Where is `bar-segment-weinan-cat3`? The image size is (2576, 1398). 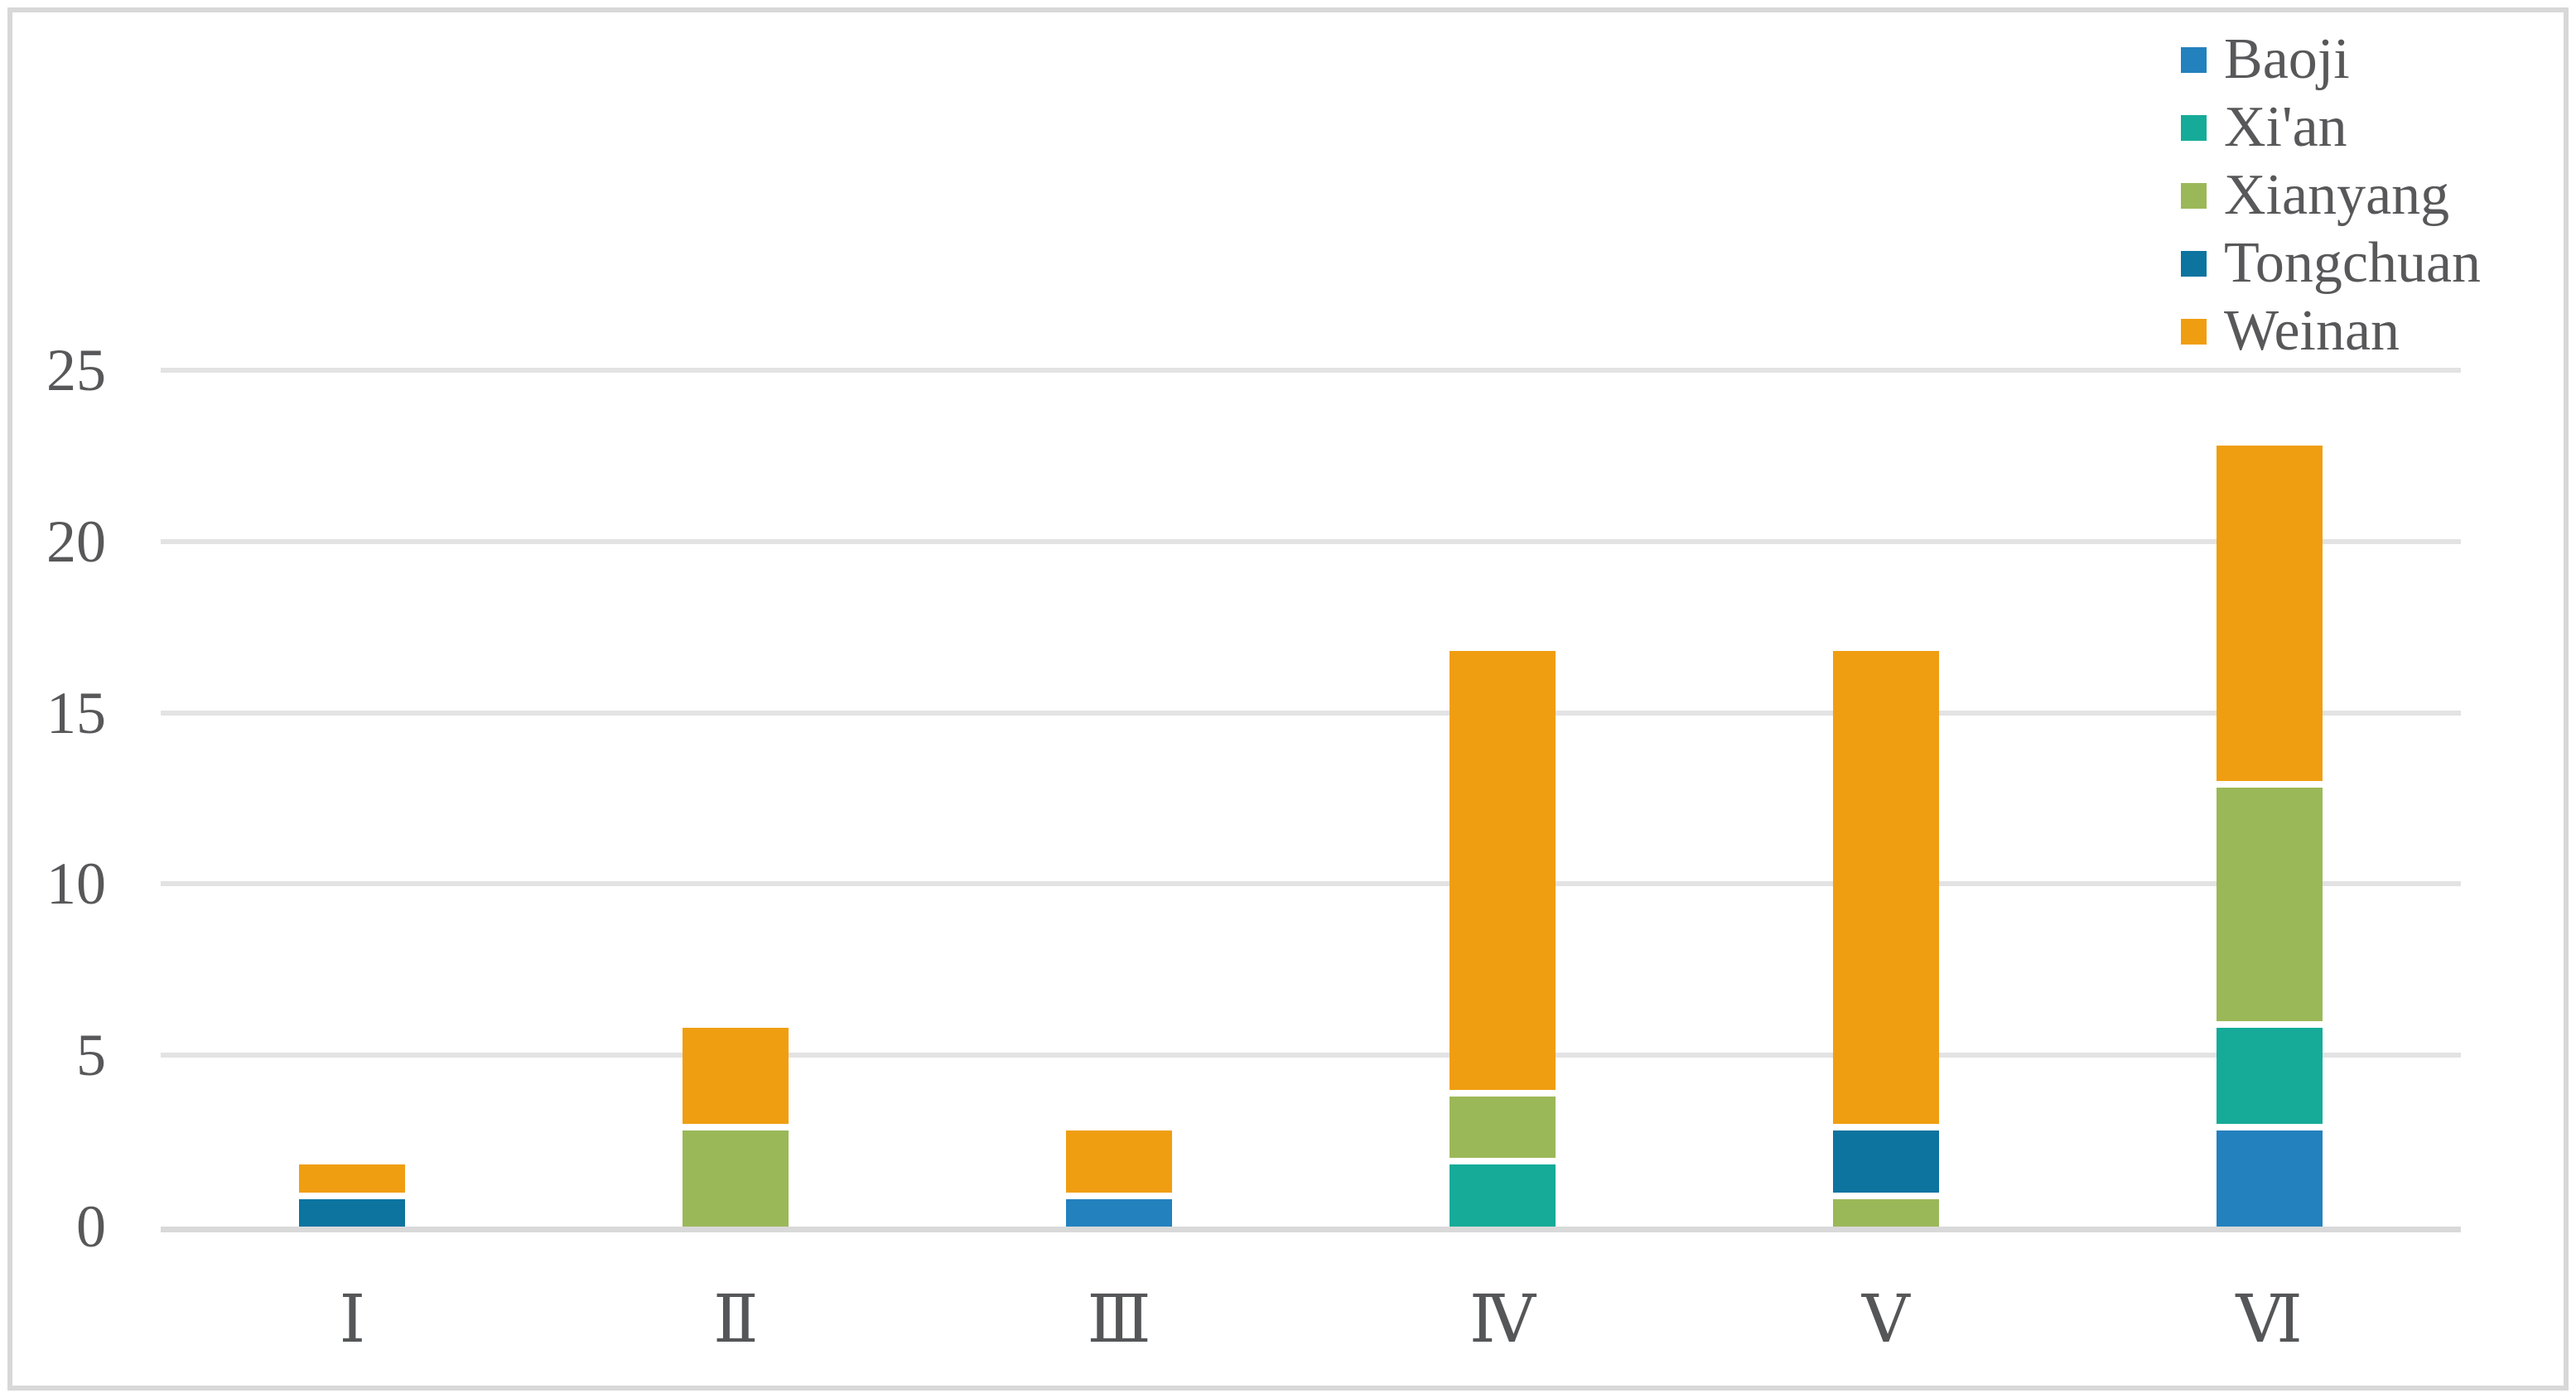
bar-segment-weinan-cat3 is located at coordinates (1119, 1158).